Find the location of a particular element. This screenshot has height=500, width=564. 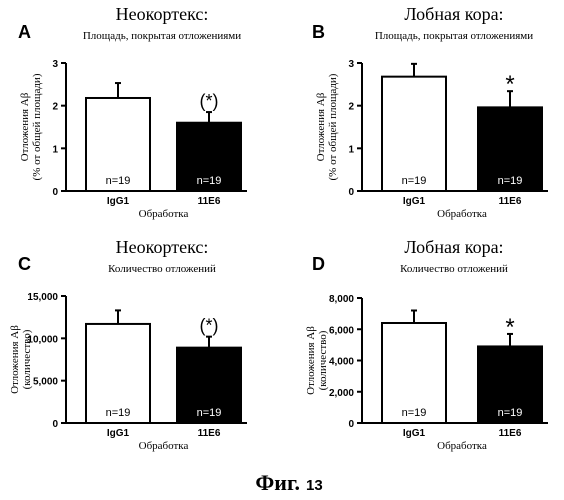

y-tick-label: 8,000 is located at coordinates (341, 299).